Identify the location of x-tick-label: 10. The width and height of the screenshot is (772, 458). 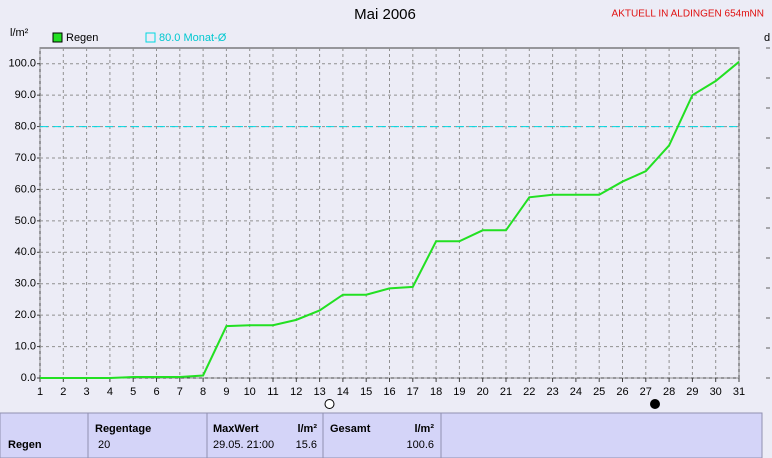
(250, 392).